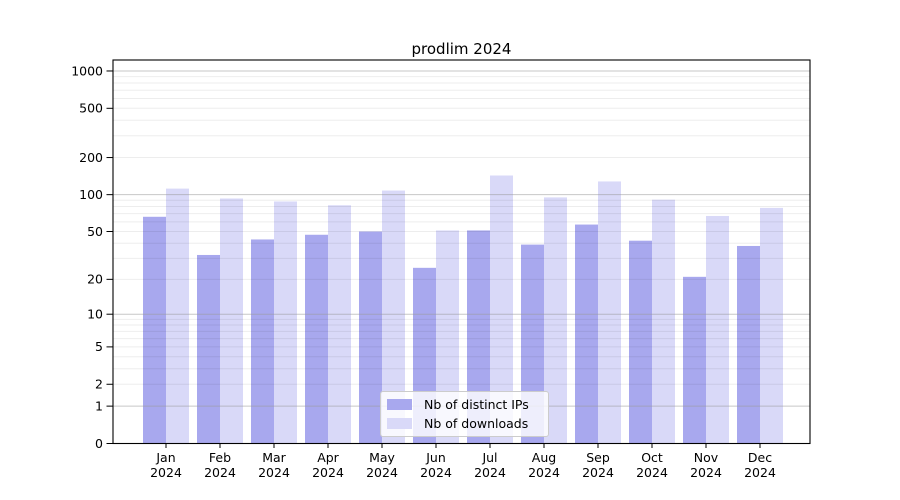  What do you see at coordinates (87, 70) in the screenshot?
I see `y-tick-label: 1000` at bounding box center [87, 70].